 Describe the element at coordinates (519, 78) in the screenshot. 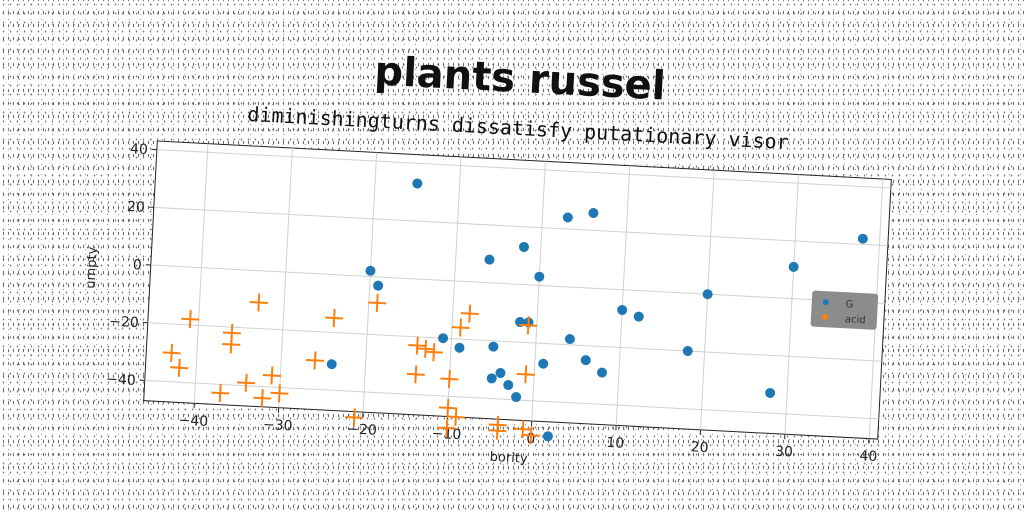

I see `chart-title: plants russel` at that location.